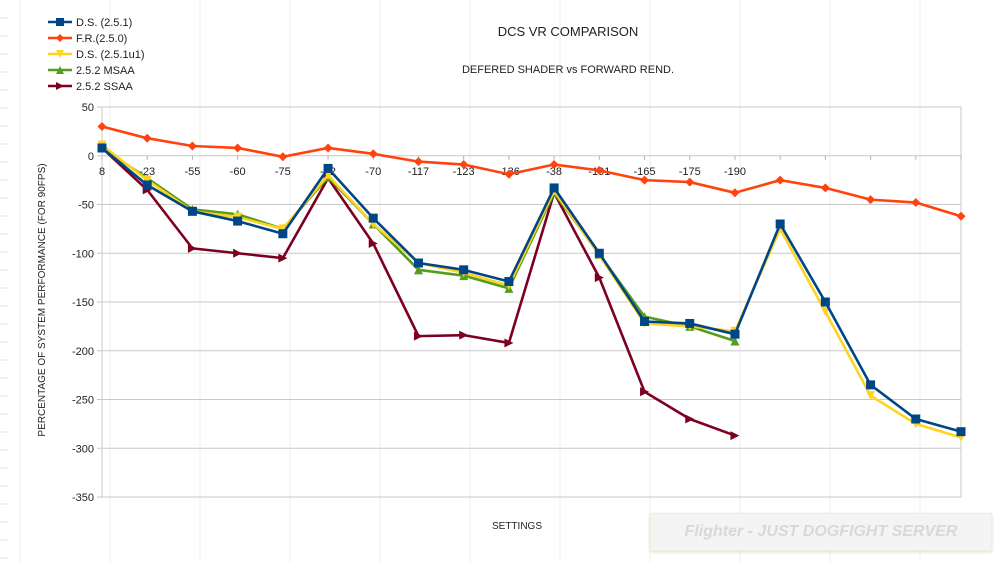 This screenshot has height=562, width=1000. Describe the element at coordinates (101, 39) in the screenshot. I see `legend-label: F.R.(2.5.0)` at that location.